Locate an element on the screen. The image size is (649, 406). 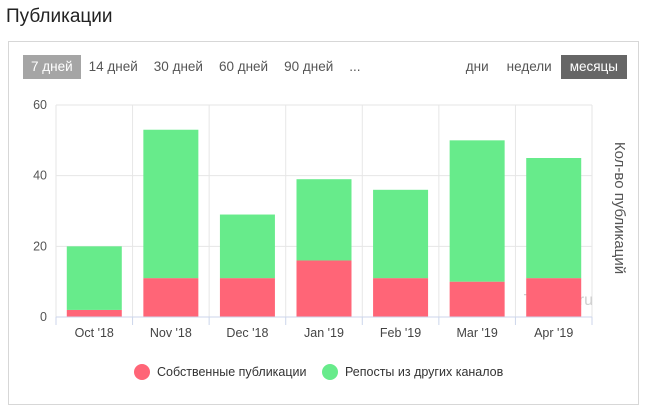
x-tick-label: Dec '18 is located at coordinates (247, 333).